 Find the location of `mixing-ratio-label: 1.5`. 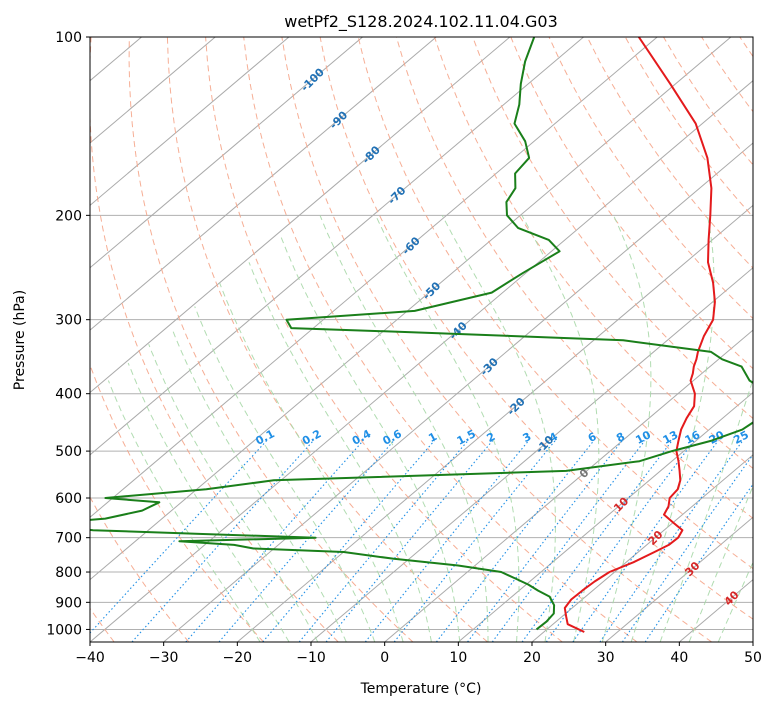

mixing-ratio-label: 1.5 is located at coordinates (466, 437).